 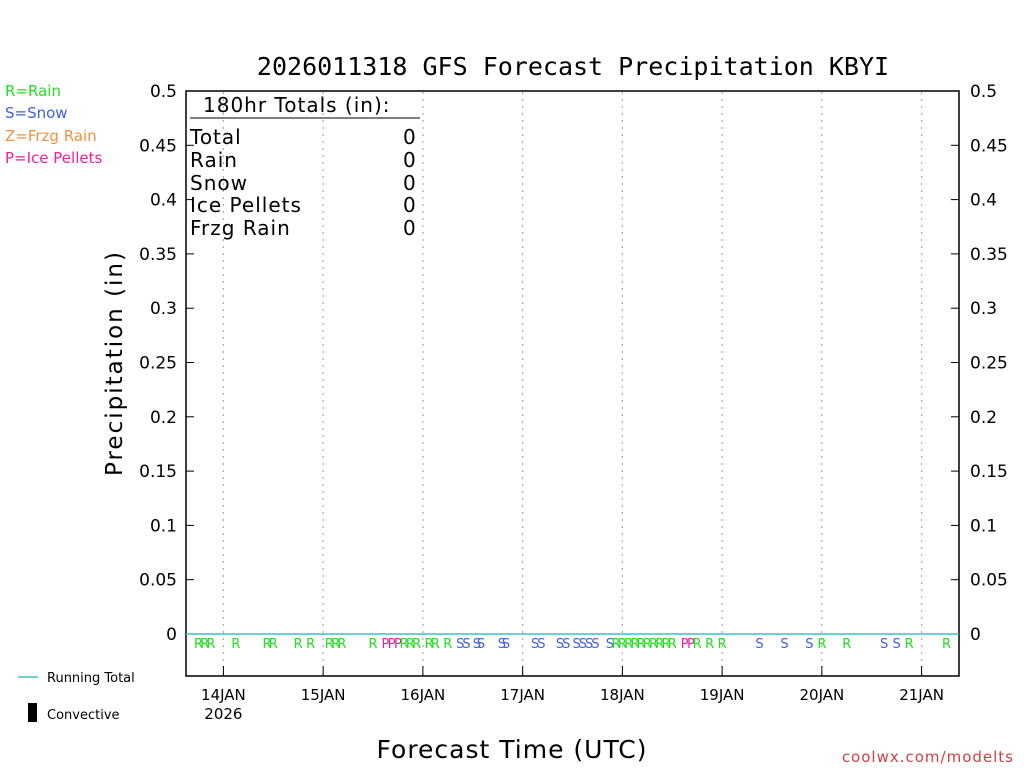 What do you see at coordinates (158, 364) in the screenshot?
I see `y-tick-label-left: 0.25` at bounding box center [158, 364].